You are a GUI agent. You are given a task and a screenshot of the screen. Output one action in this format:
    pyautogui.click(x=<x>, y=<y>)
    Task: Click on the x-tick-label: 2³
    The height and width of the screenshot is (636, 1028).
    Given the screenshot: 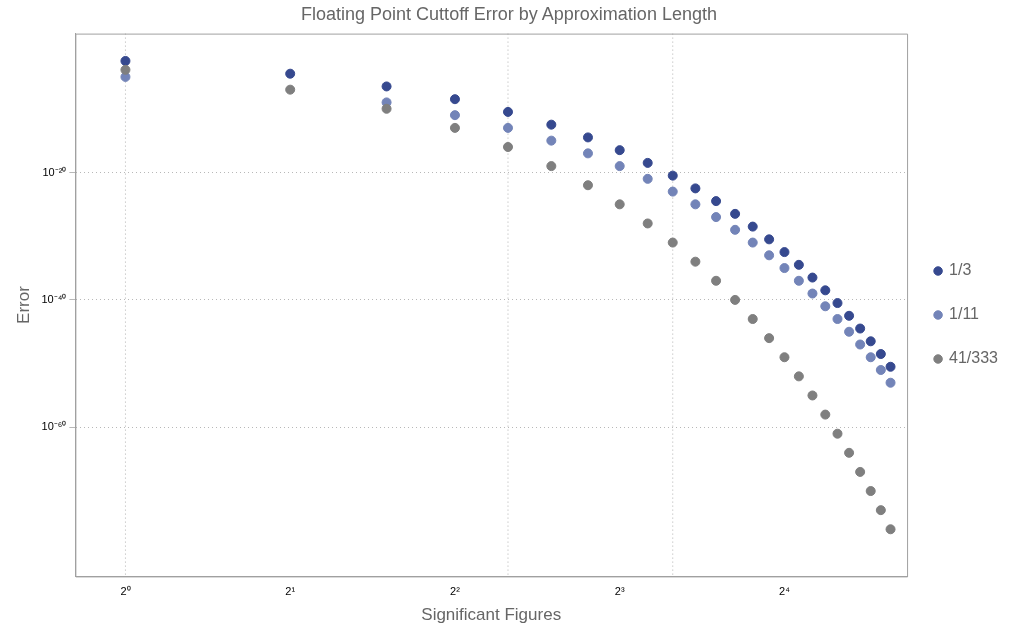 What is the action you would take?
    pyautogui.click(x=619, y=591)
    